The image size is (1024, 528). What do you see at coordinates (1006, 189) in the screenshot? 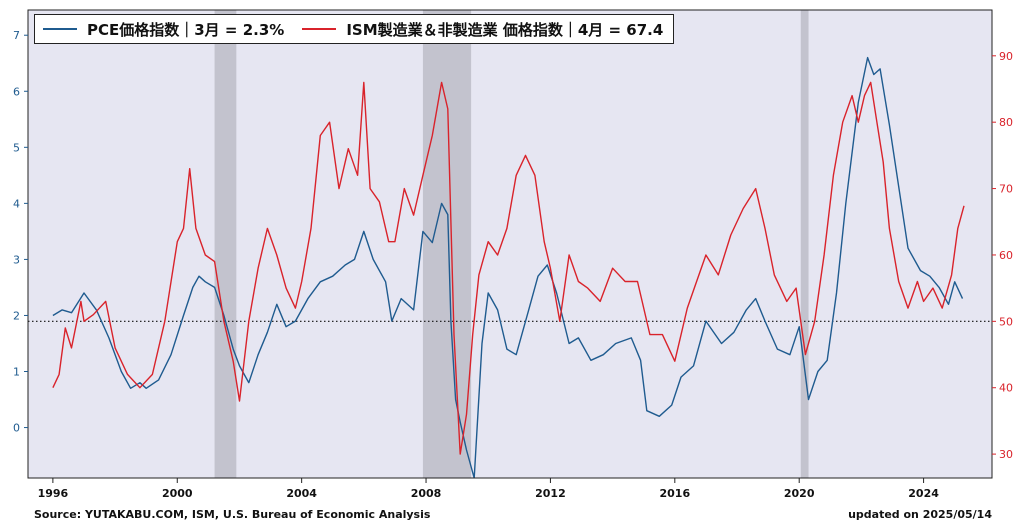
I see `y-right-tick-label: 70` at bounding box center [1006, 189].